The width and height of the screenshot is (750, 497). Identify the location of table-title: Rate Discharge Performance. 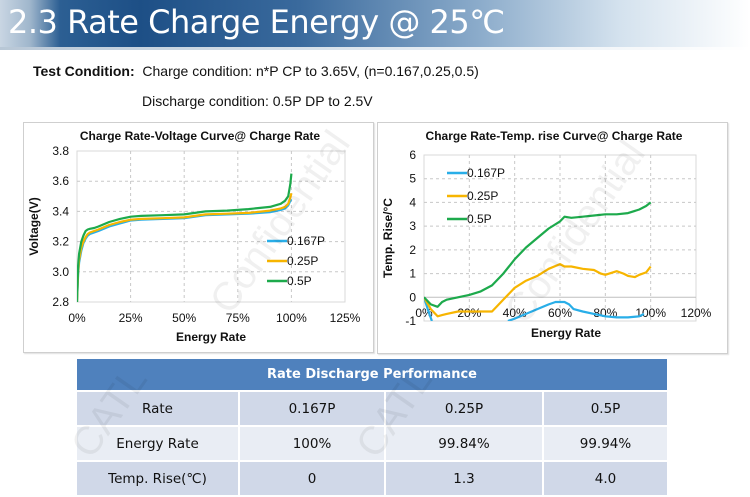
(372, 375).